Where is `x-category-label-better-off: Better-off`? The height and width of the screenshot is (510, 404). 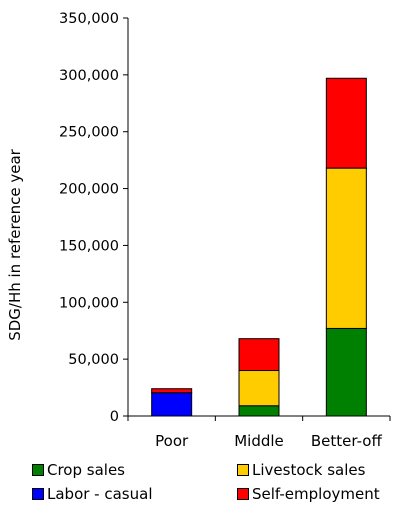 x-category-label-better-off: Better-off is located at coordinates (347, 441).